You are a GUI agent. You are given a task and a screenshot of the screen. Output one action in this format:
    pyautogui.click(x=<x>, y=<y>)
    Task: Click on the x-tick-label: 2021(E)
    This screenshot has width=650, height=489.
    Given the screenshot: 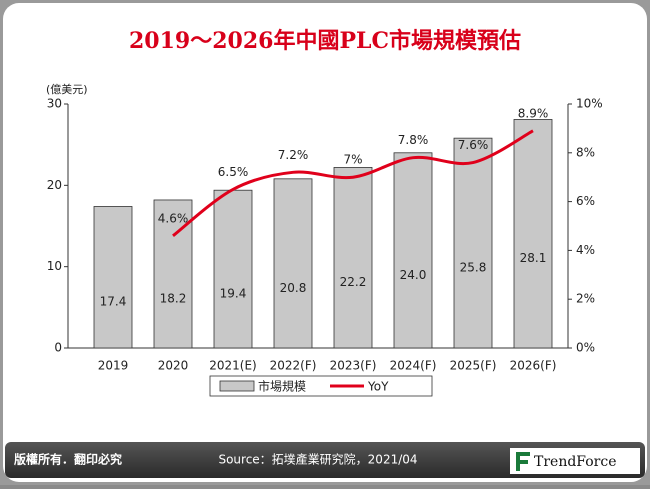 What is the action you would take?
    pyautogui.click(x=232, y=366)
    